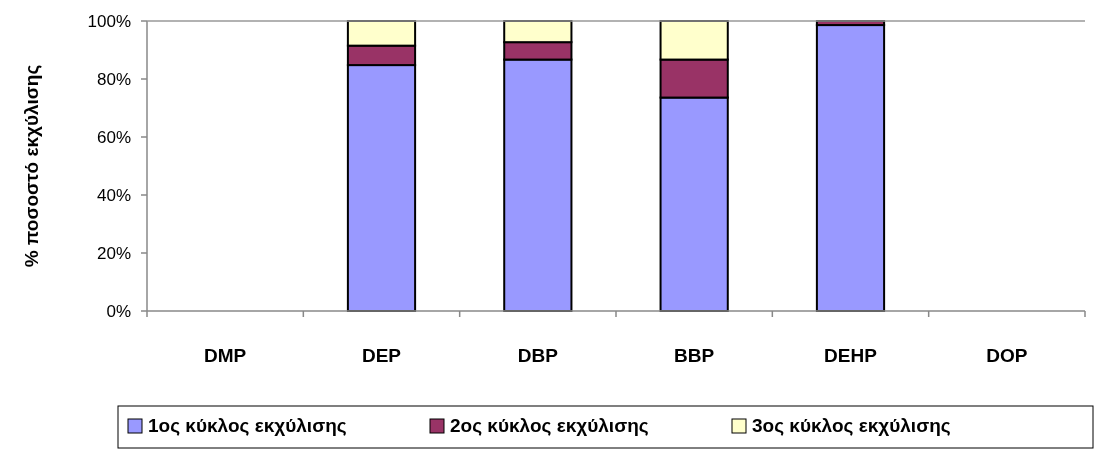 The image size is (1096, 450). Describe the element at coordinates (247, 425) in the screenshot. I see `legend-label: 1ος κύκλος εκχύλισης` at that location.